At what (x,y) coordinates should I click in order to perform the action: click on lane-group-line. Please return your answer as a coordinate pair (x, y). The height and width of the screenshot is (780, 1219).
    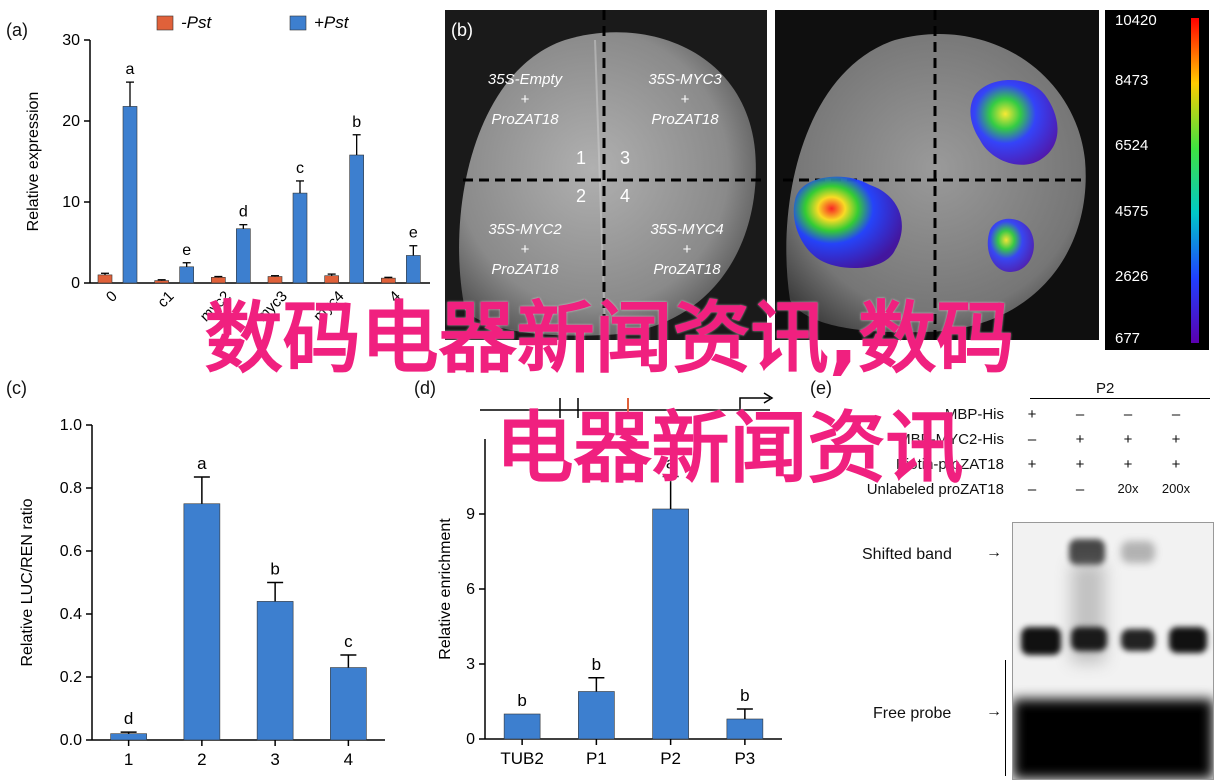
    Looking at the image, I should click on (1120, 398).